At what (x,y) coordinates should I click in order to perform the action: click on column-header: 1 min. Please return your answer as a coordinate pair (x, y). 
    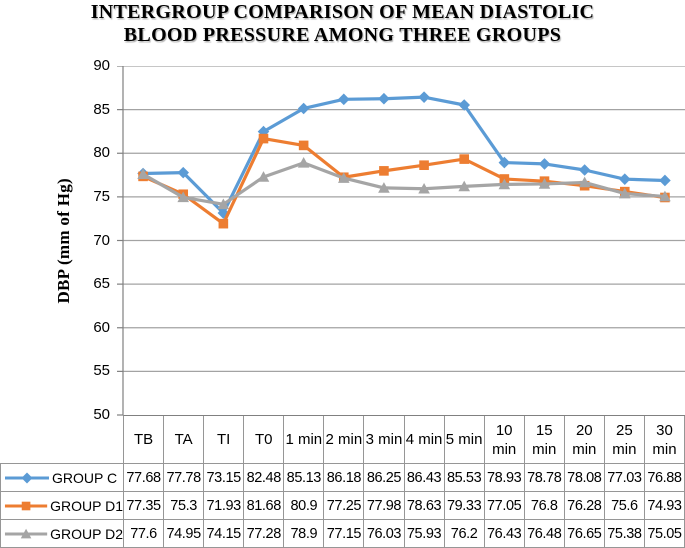
    Looking at the image, I should click on (304, 439).